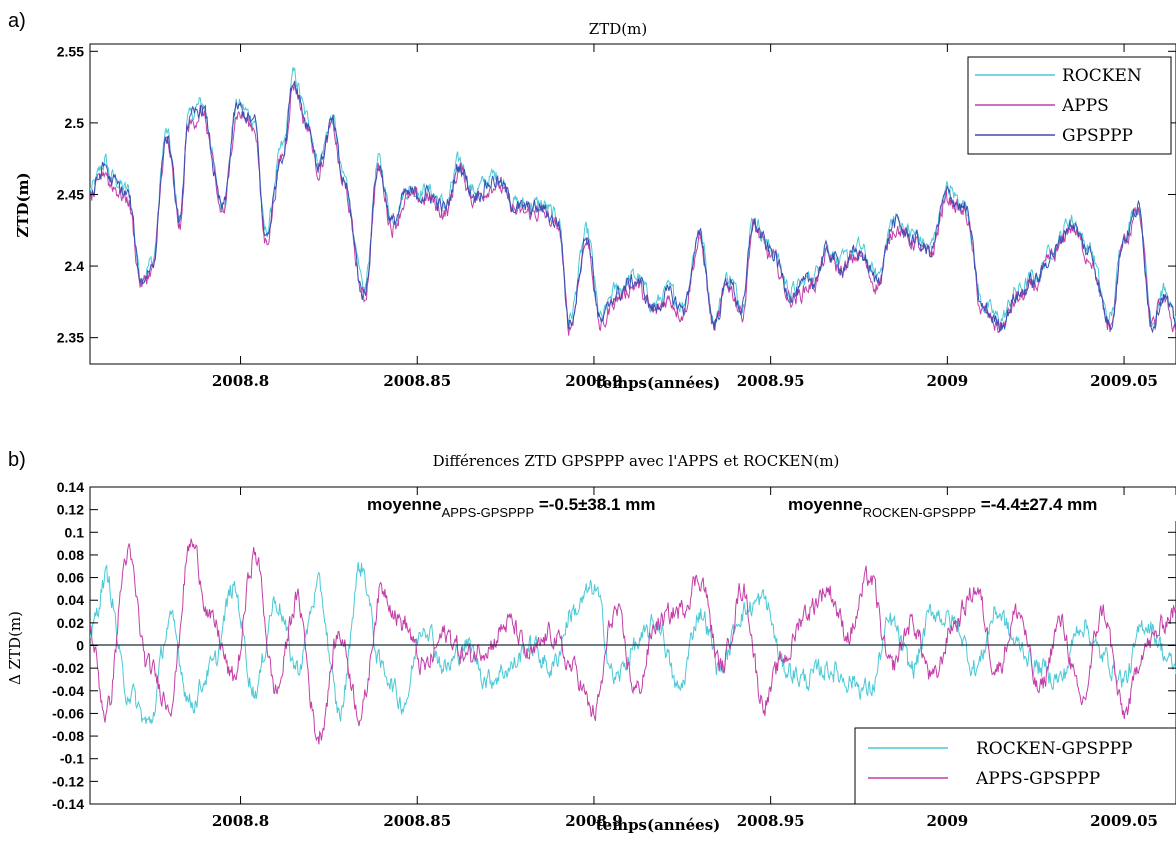  I want to click on y-tick-label-b: -0.1, so click(72, 759).